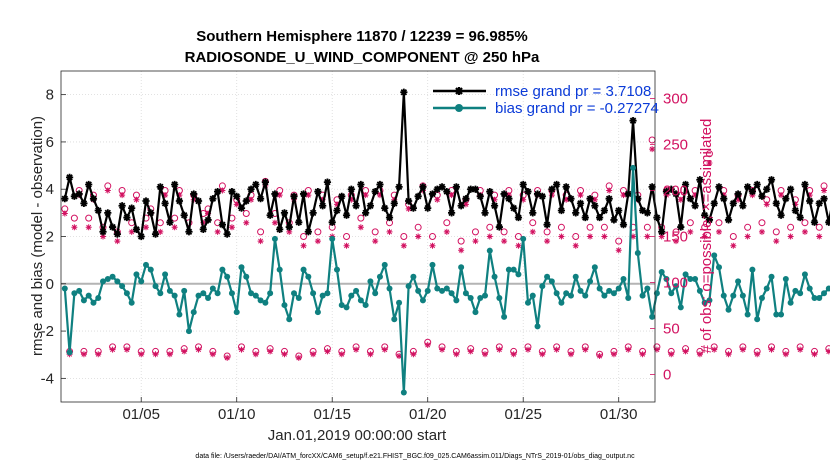 The image size is (830, 470). What do you see at coordinates (37, 236) in the screenshot?
I see `y-axis-label: rmse and bias (model - observation)` at bounding box center [37, 236].